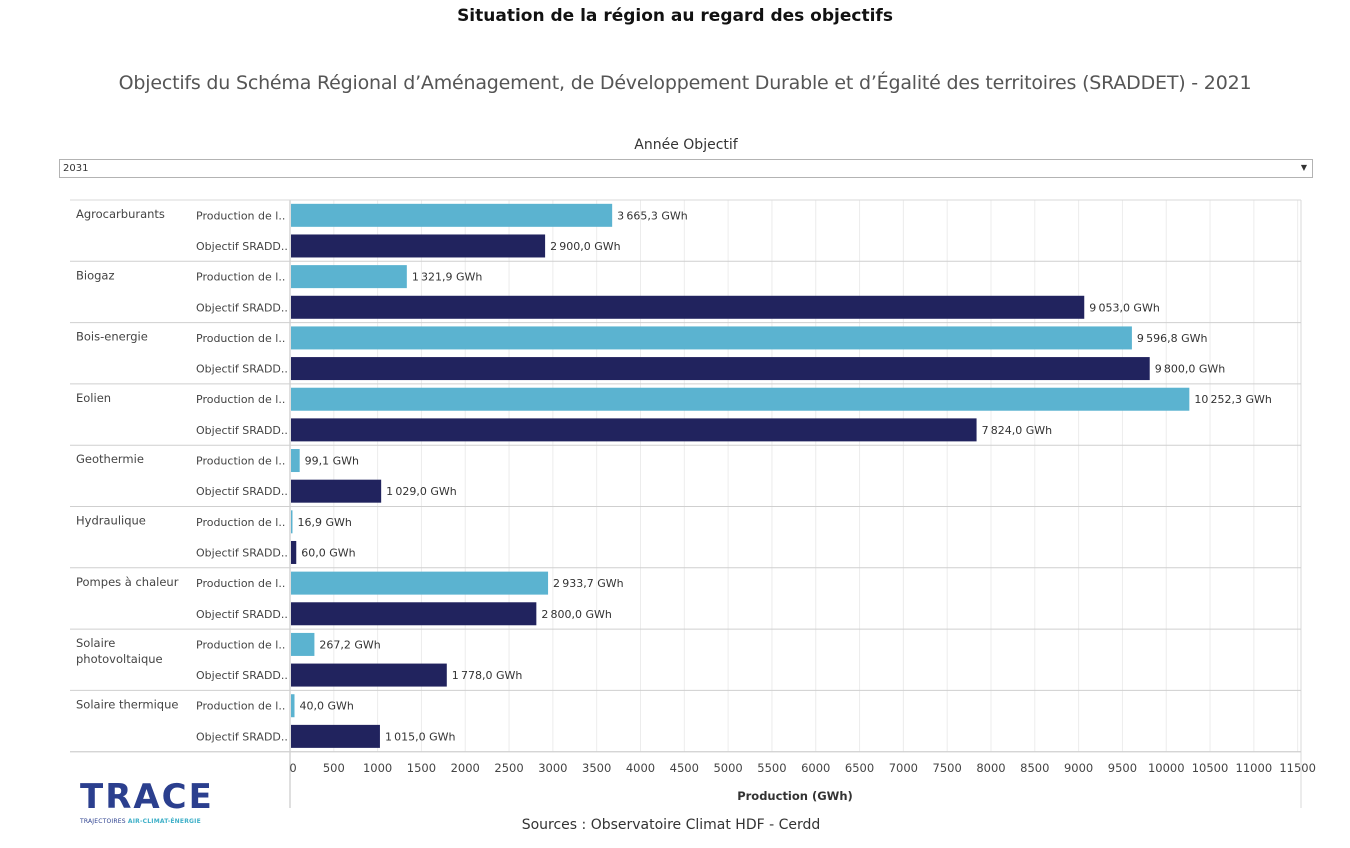 This screenshot has height=848, width=1350. What do you see at coordinates (585, 246) in the screenshot?
I see `data-label: 2 900,0 GWh` at bounding box center [585, 246].